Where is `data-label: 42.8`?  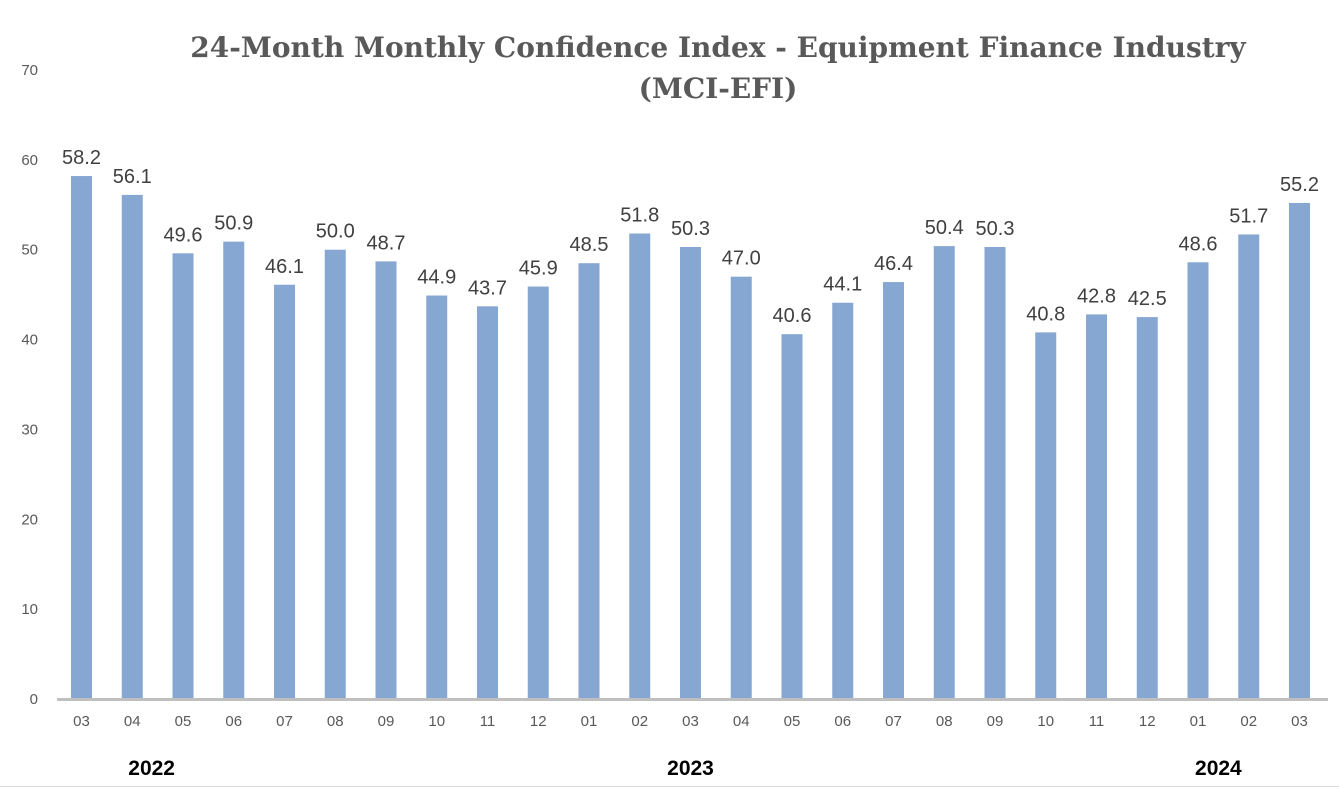
data-label: 42.8 is located at coordinates (1096, 296).